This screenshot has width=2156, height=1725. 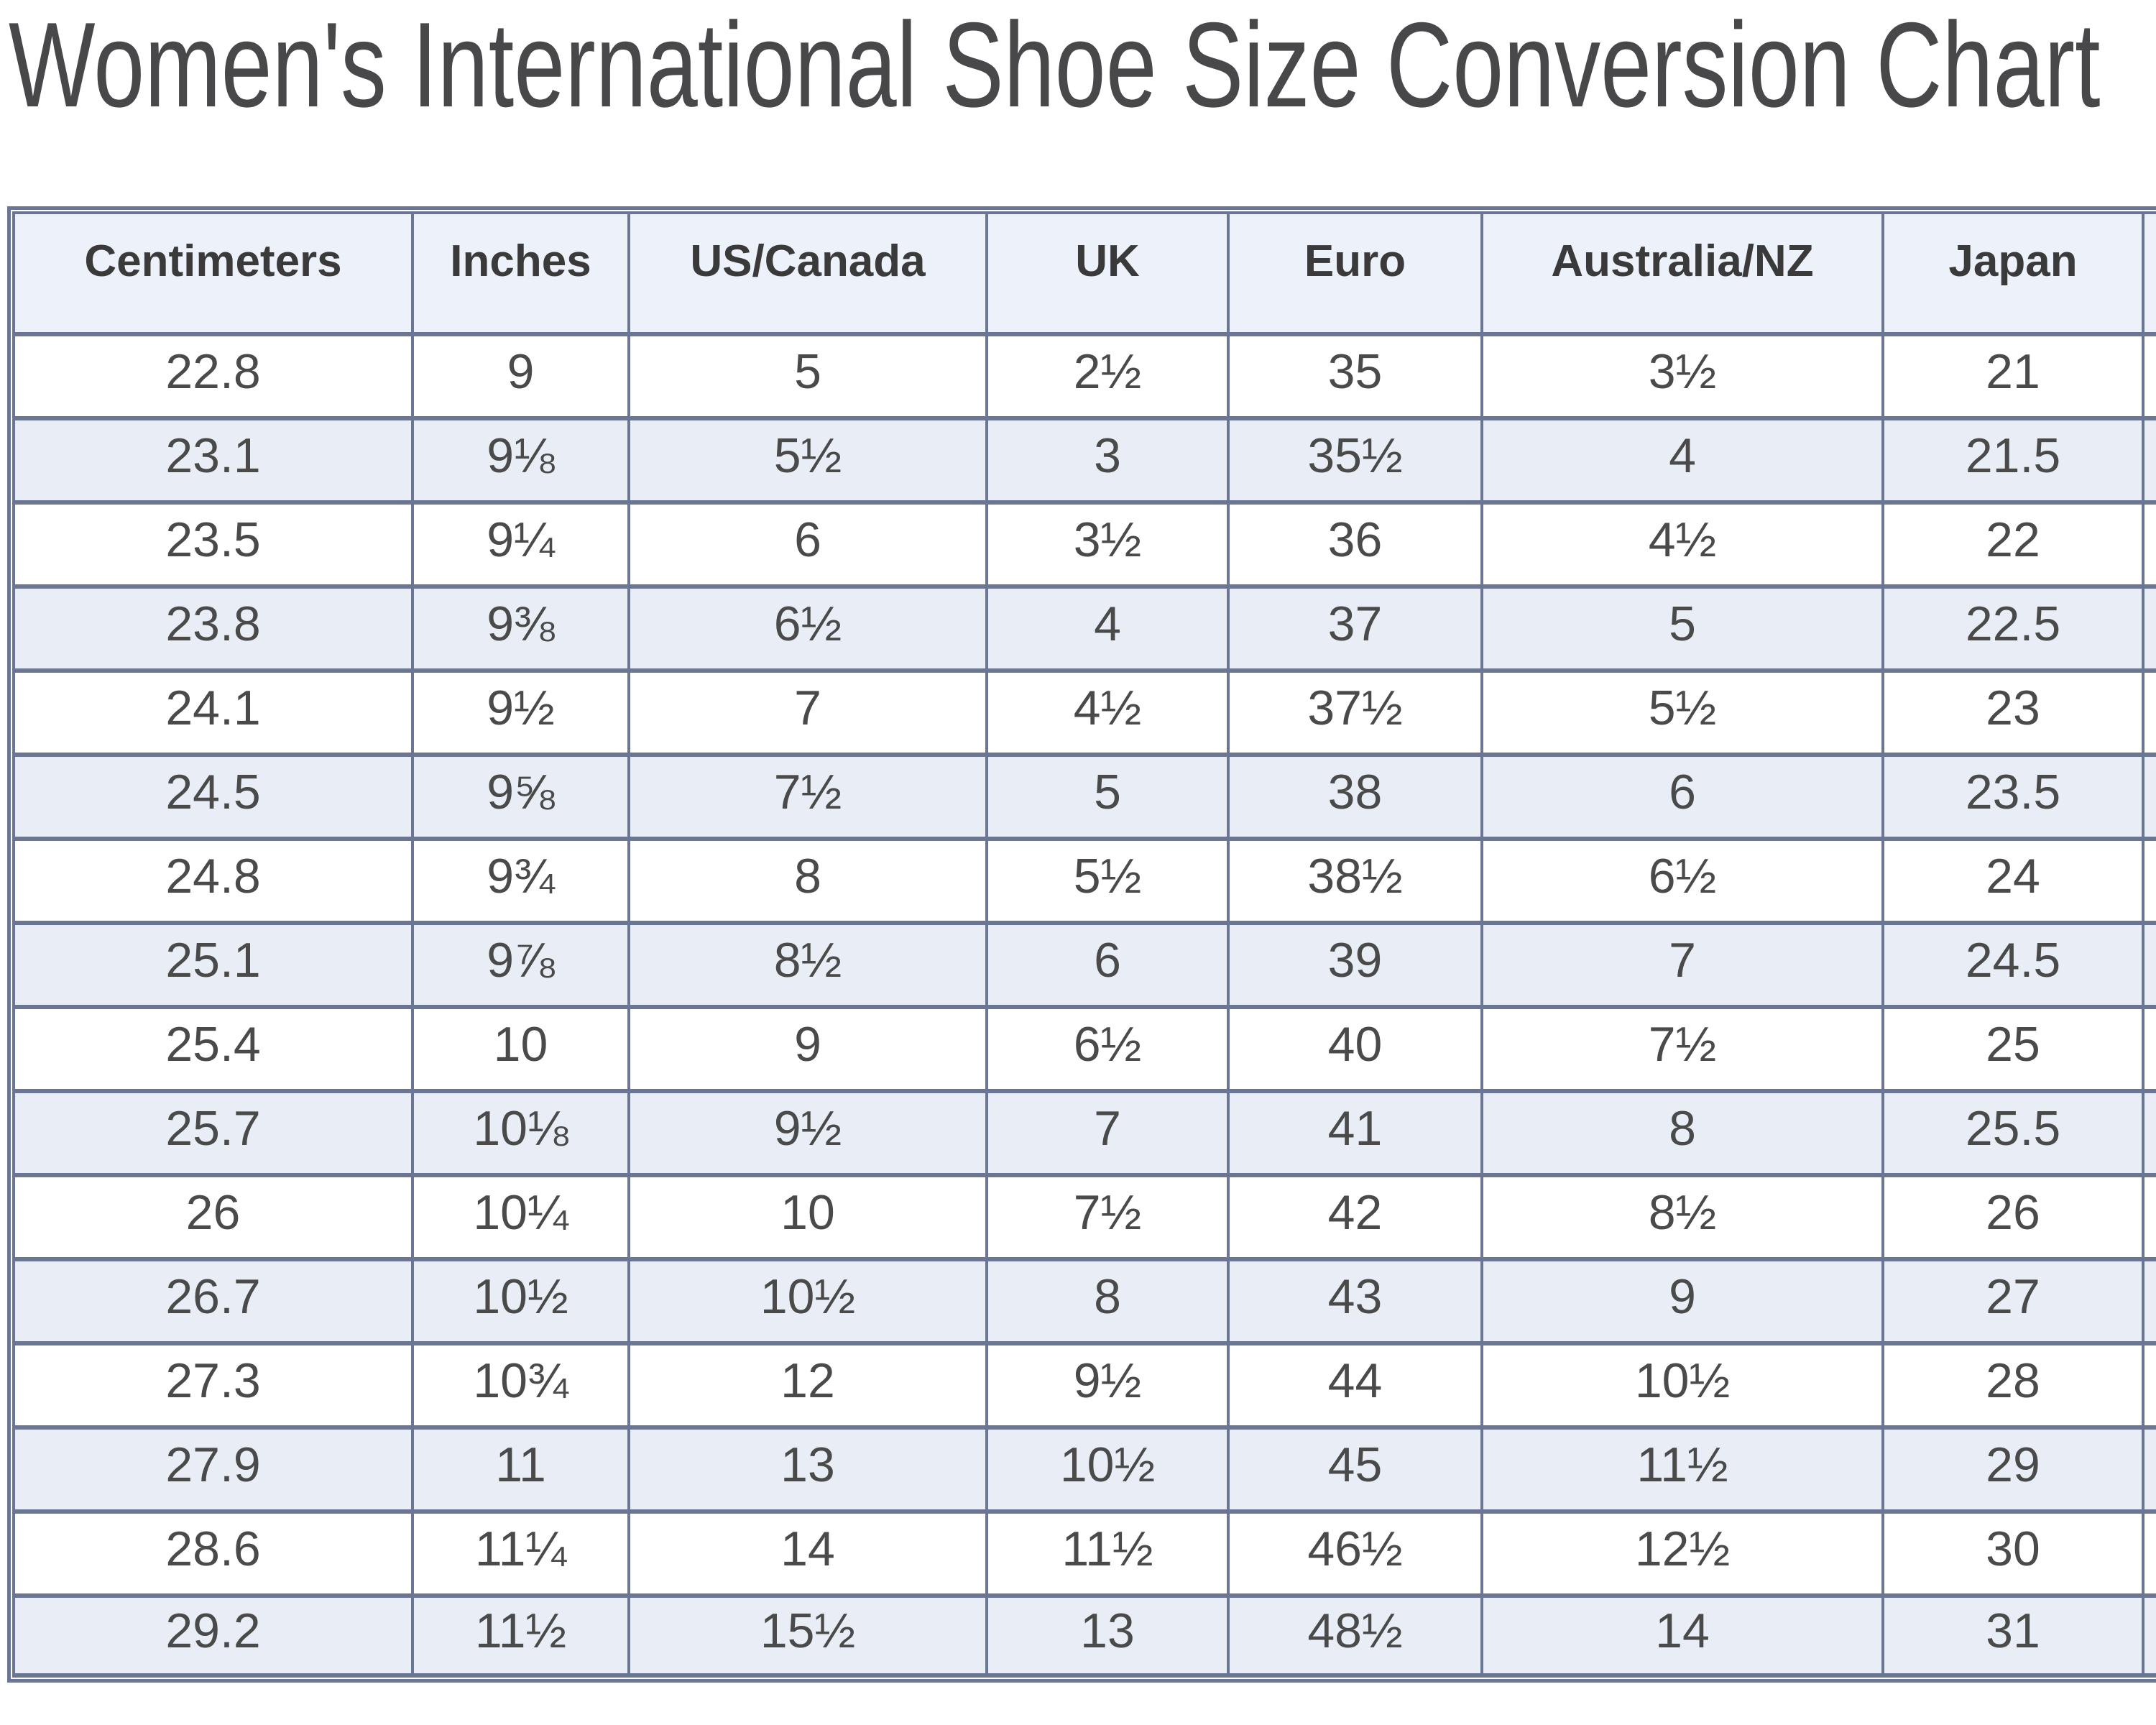 I want to click on table-cell: 41, so click(x=1353, y=1131).